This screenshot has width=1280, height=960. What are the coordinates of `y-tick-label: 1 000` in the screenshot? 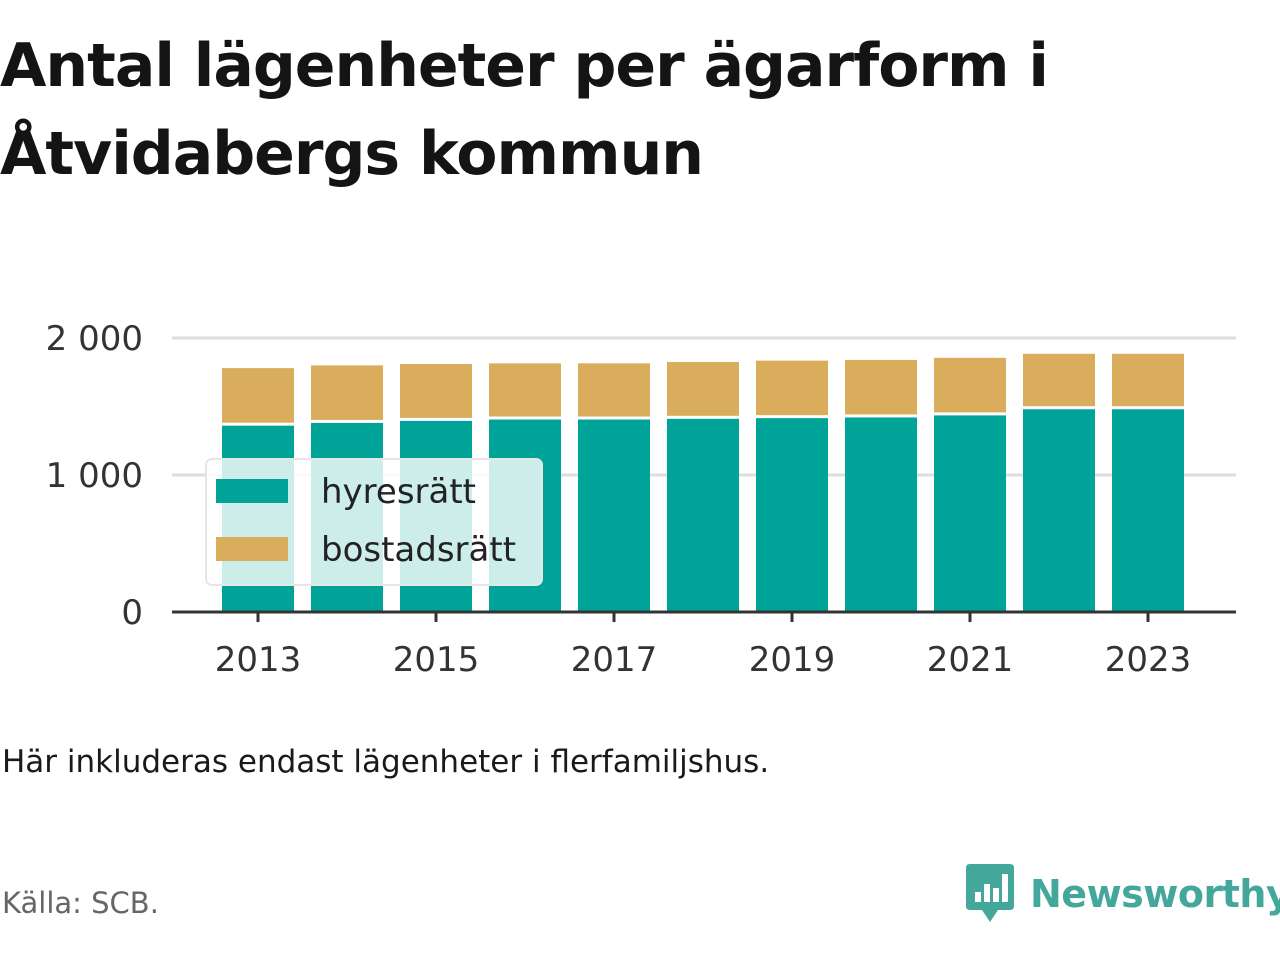 It's located at (94, 476).